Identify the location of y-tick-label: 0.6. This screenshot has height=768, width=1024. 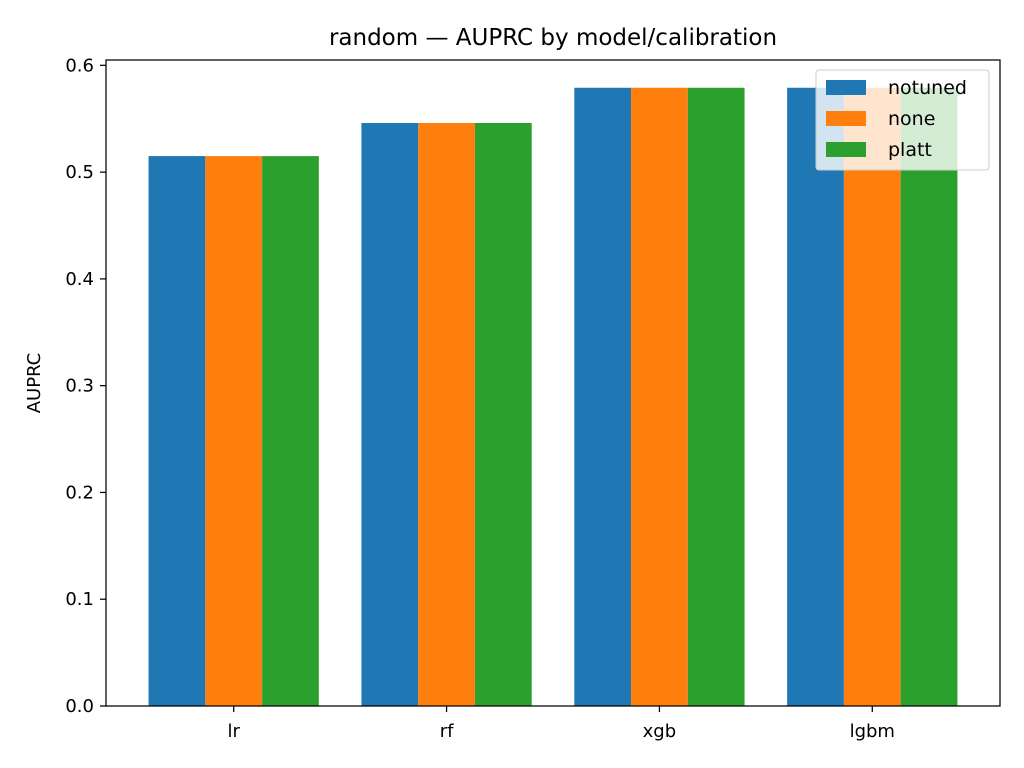
(79, 65).